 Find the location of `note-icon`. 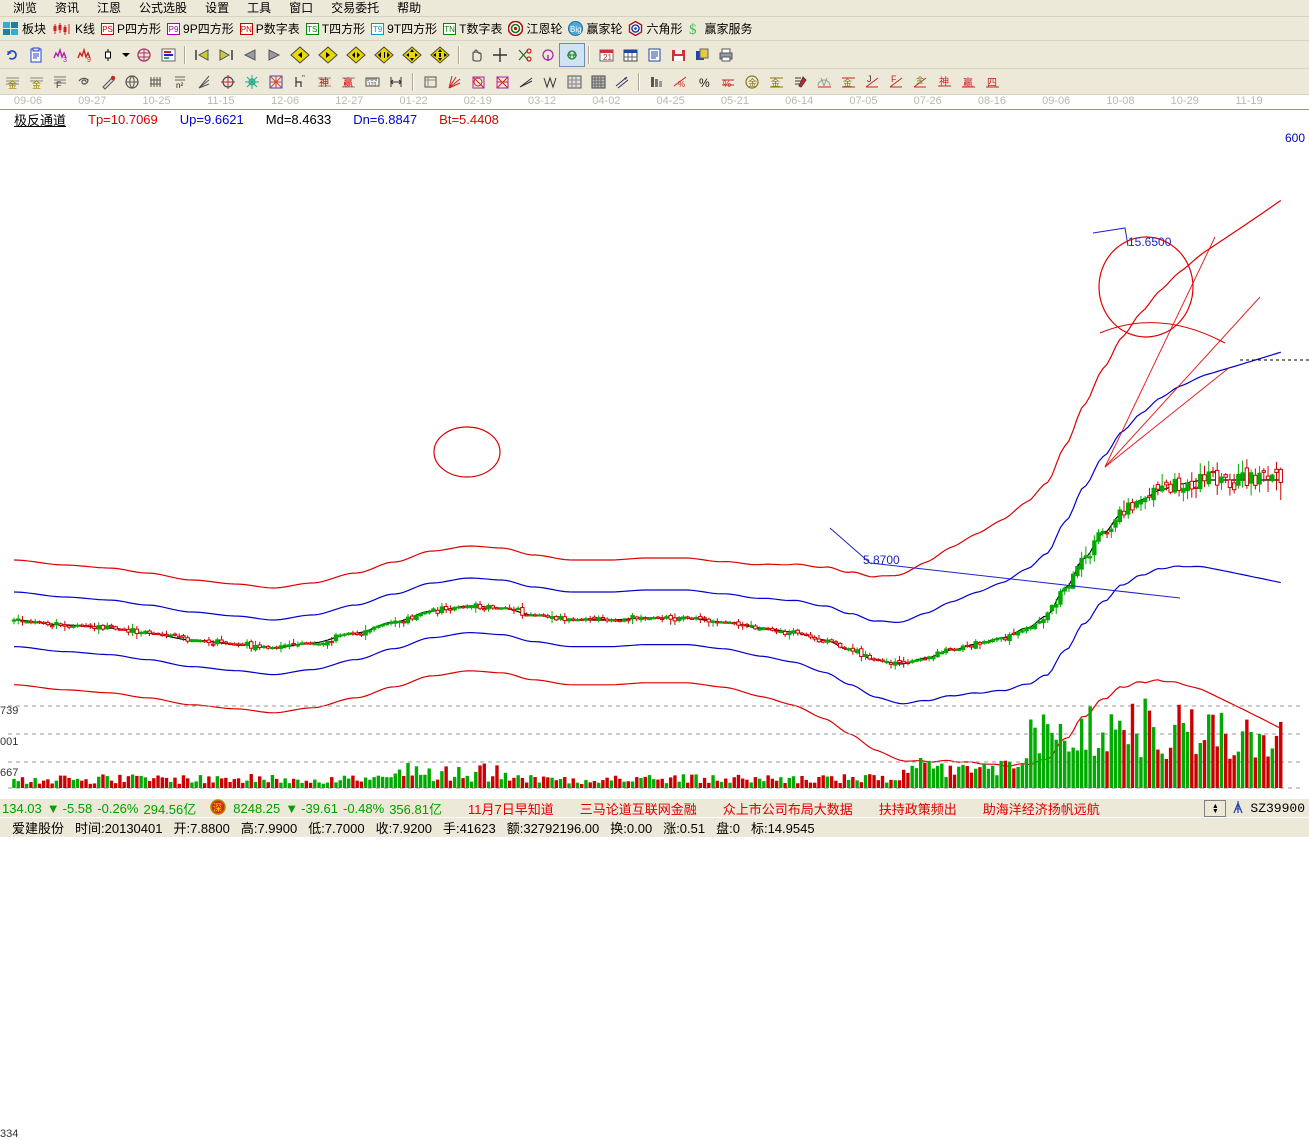

note-icon is located at coordinates (654, 55).